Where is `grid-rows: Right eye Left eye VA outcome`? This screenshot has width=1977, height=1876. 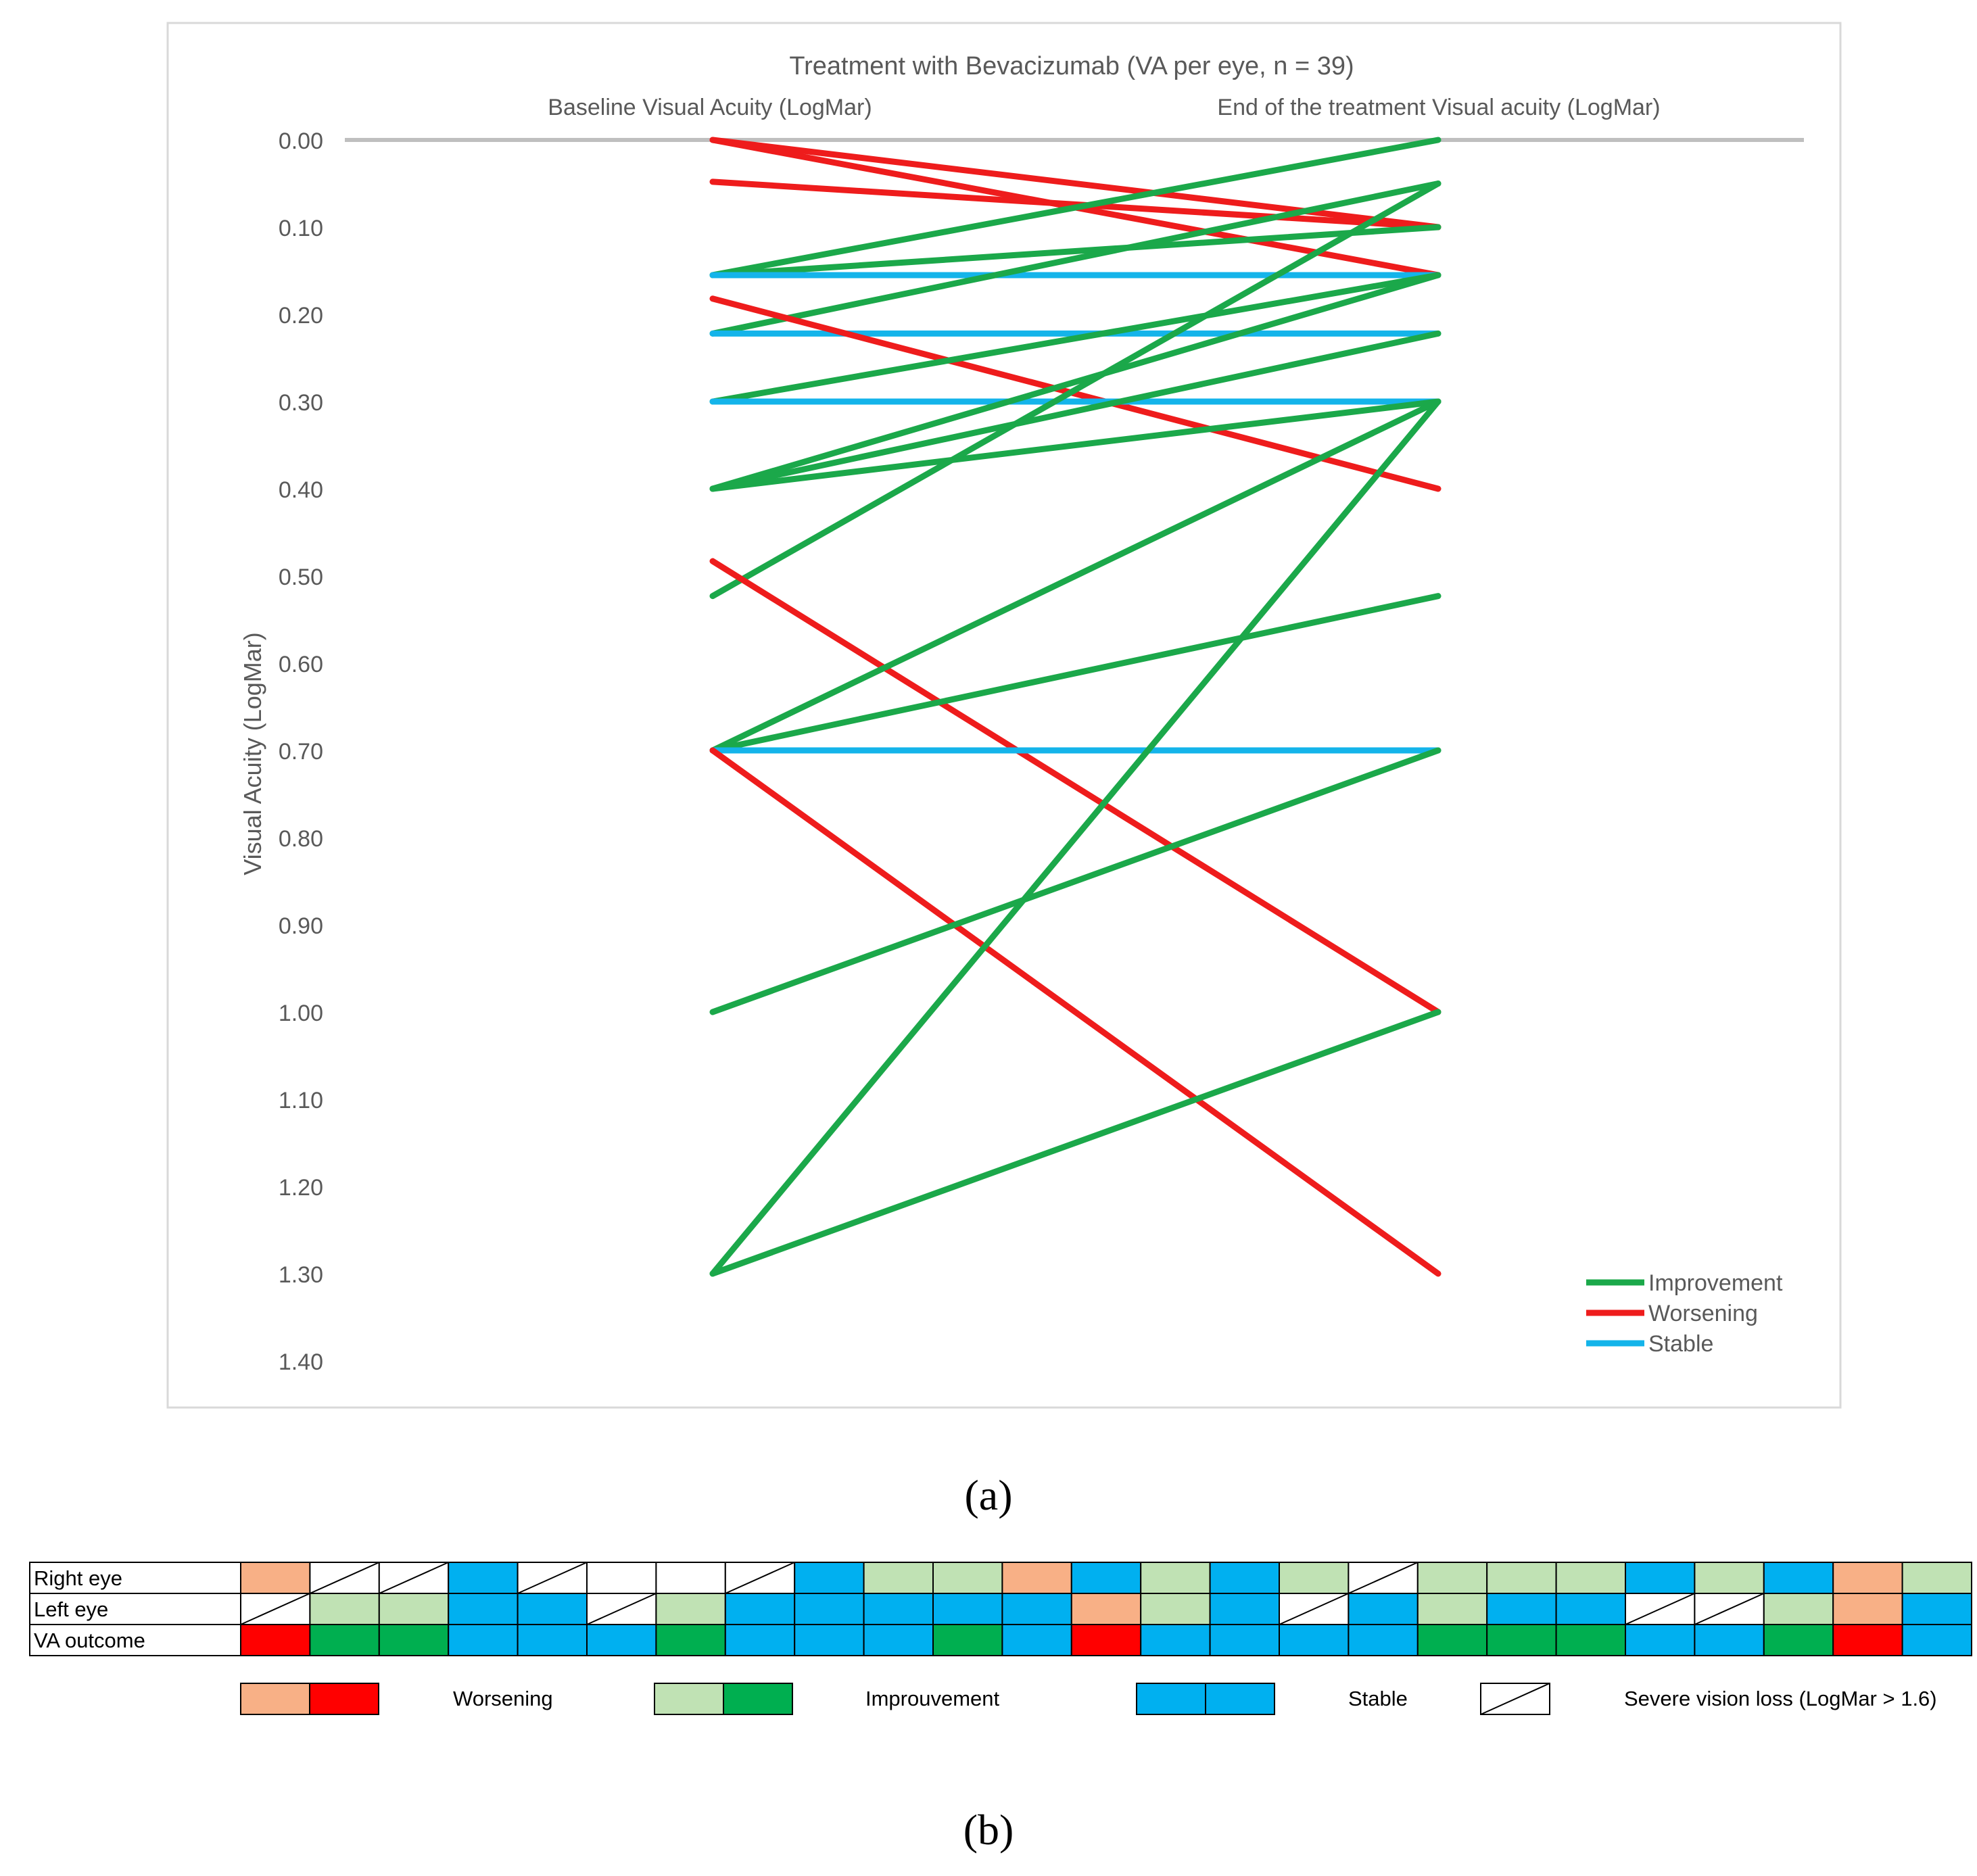
grid-rows: Right eye Left eye VA outcome is located at coordinates (1001, 1609).